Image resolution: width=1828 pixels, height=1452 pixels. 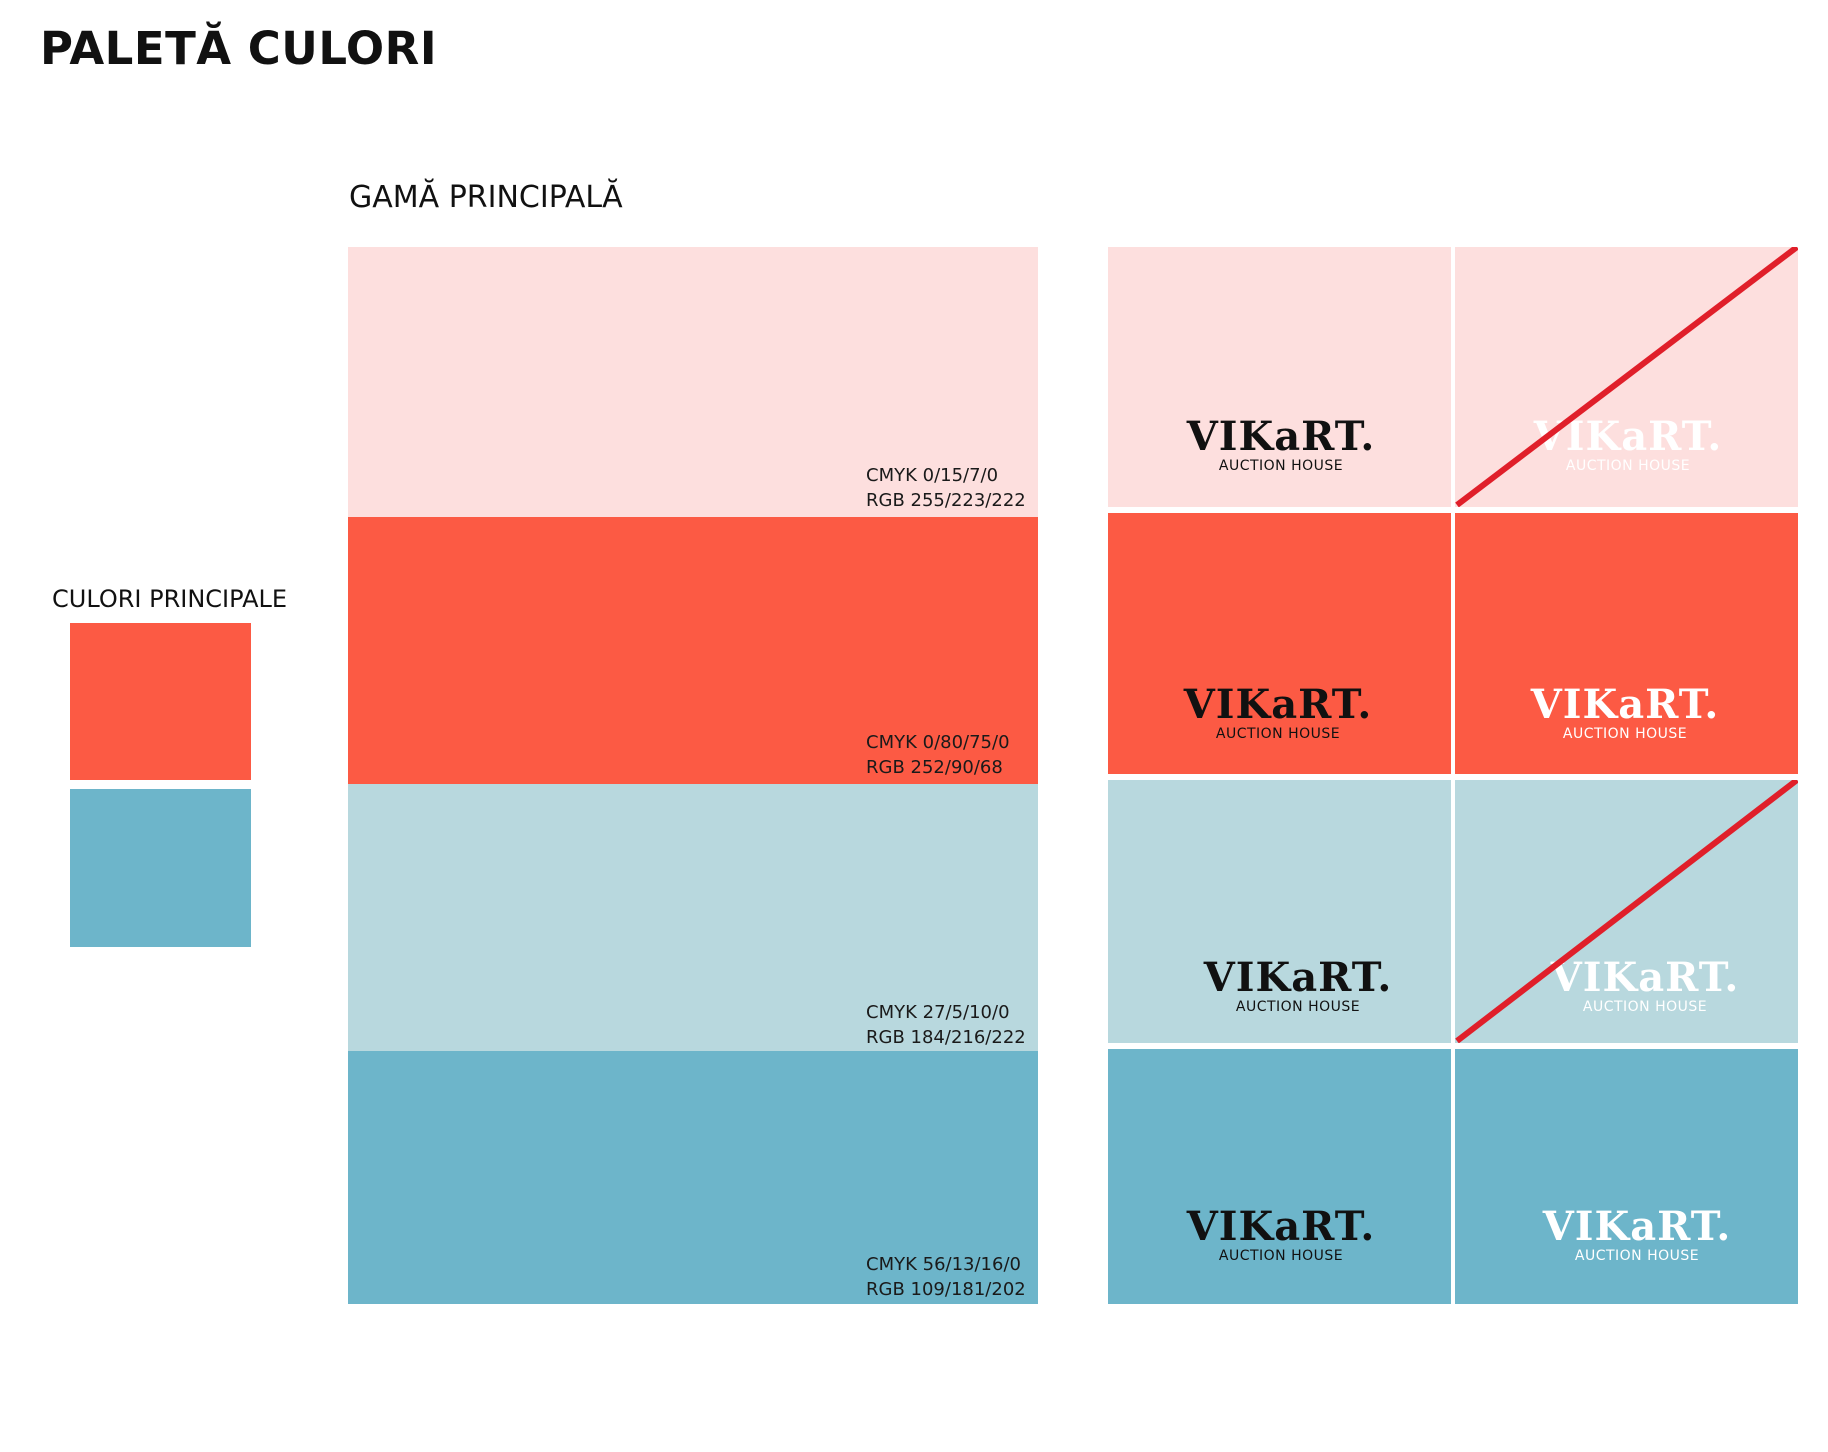 I want to click on color-band-blue: CMYK 56/13/16/0 RGB 109/181/202, so click(x=693, y=1177).